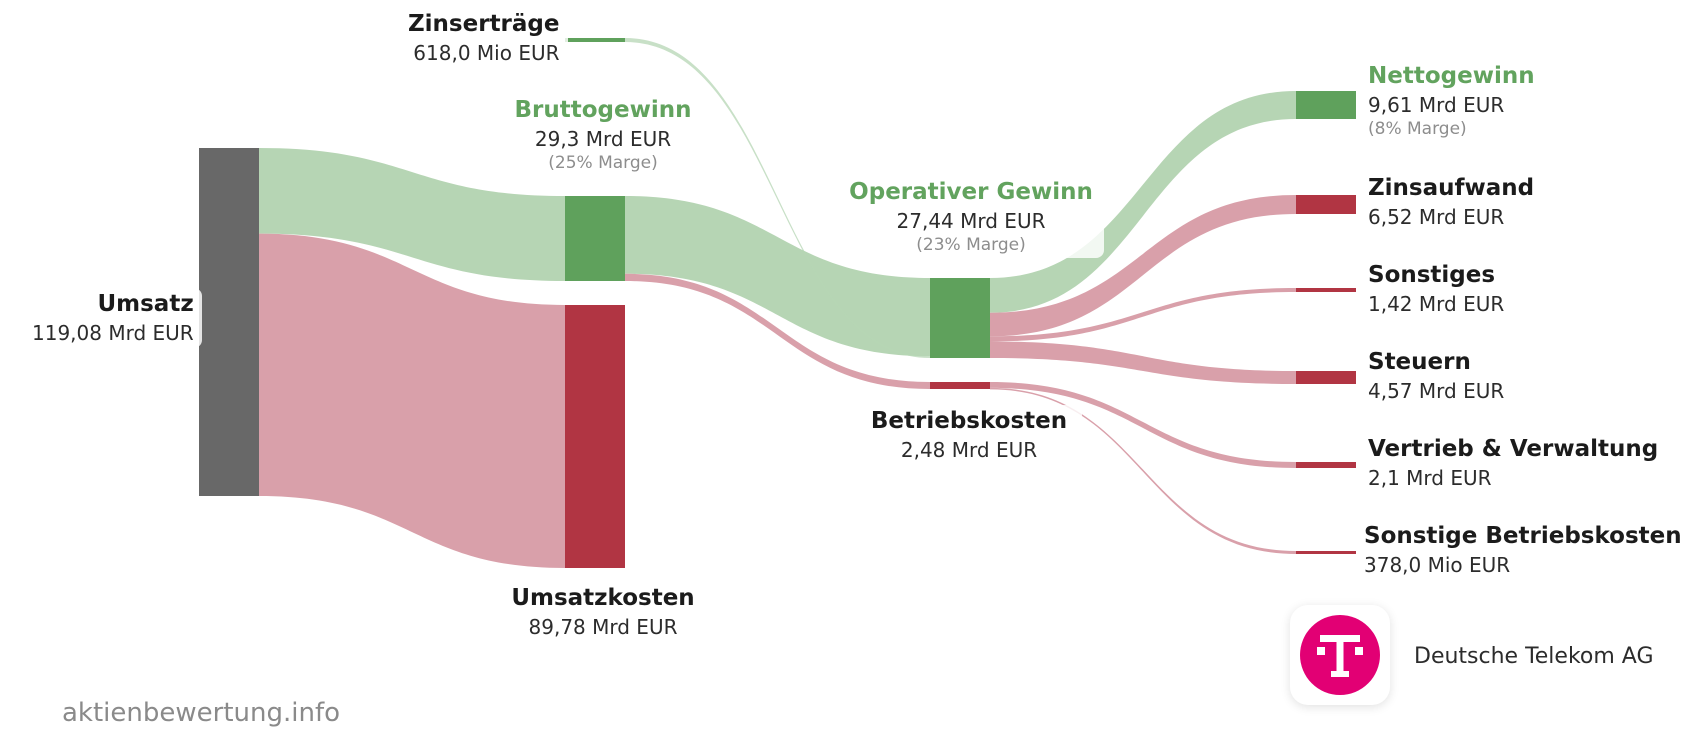 This screenshot has width=1689, height=748. I want to click on link-bruttogewinn-operativer_gewinn, so click(777, 276).